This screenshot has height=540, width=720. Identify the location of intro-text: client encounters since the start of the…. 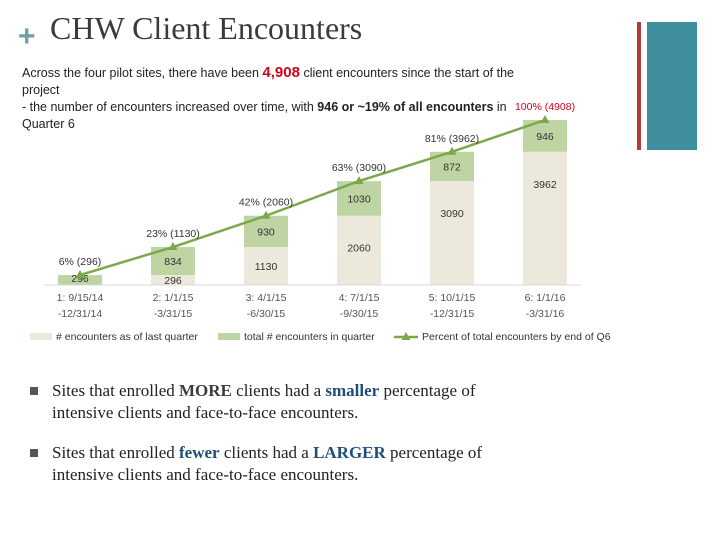
(268, 81).